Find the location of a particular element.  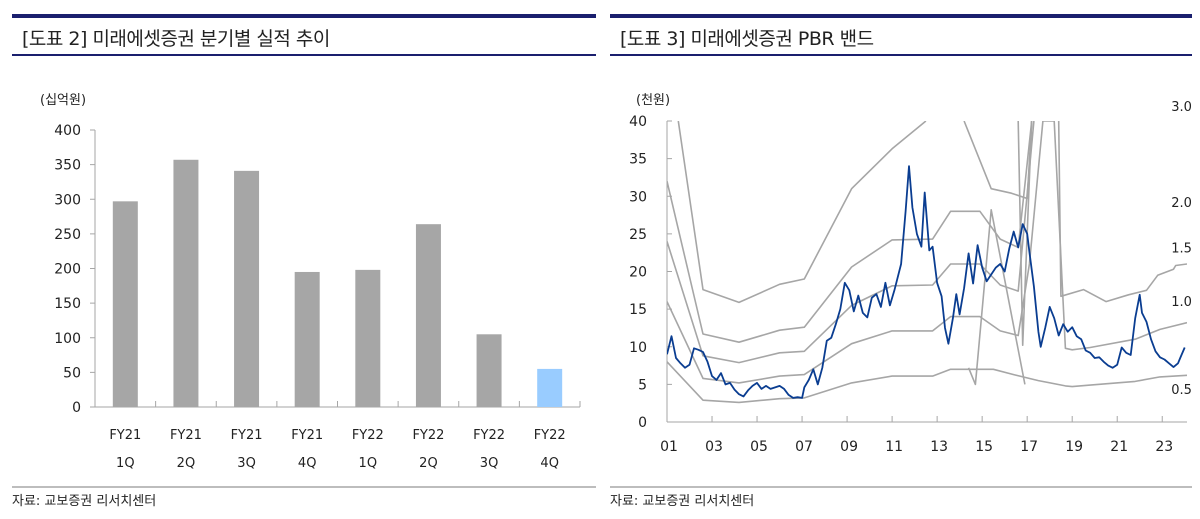

x-tick-label: 23 is located at coordinates (1164, 447).